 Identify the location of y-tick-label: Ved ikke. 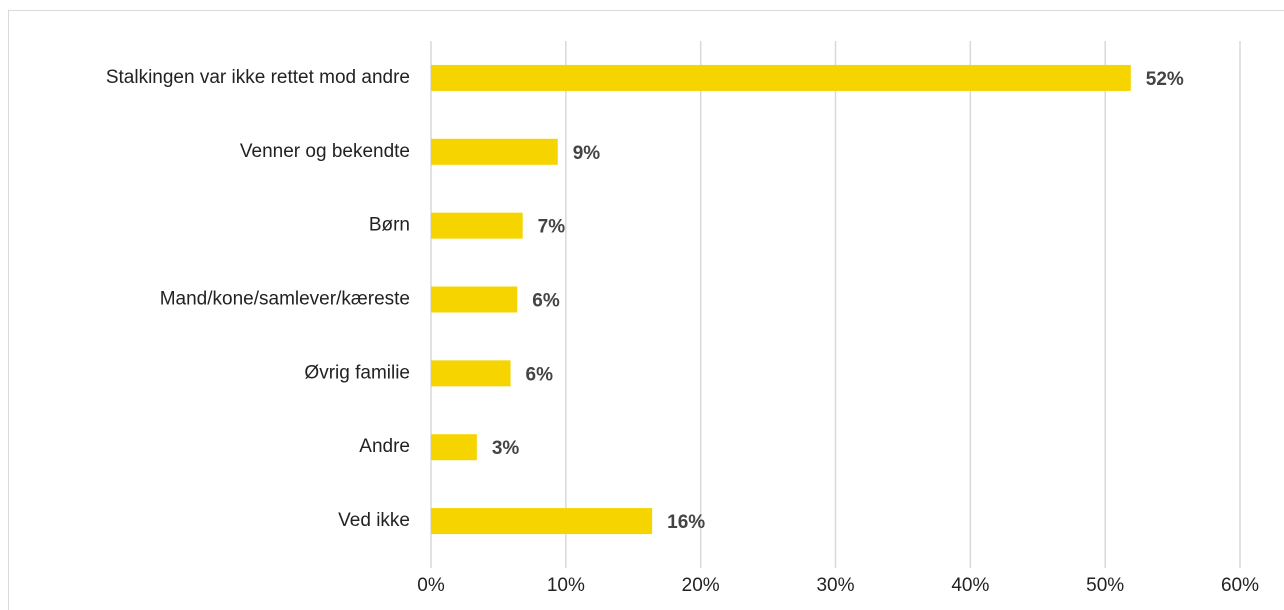
(374, 520).